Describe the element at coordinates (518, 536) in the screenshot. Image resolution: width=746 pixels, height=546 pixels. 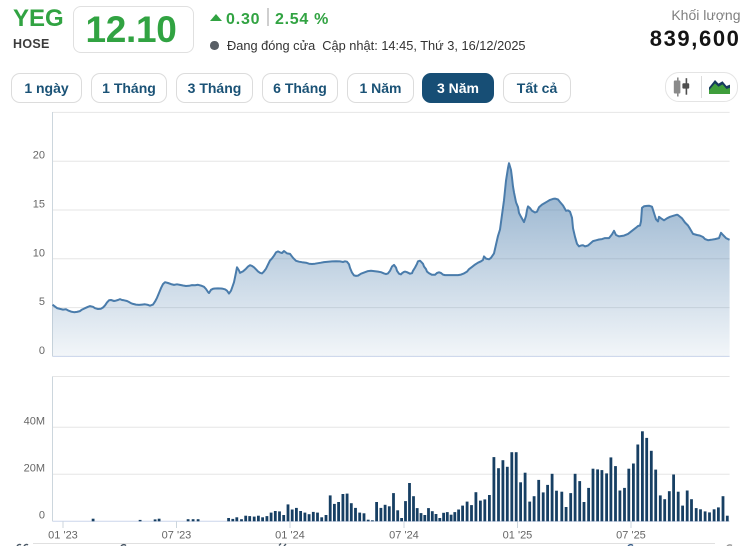
I see `svg-text: 01 '25` at that location.